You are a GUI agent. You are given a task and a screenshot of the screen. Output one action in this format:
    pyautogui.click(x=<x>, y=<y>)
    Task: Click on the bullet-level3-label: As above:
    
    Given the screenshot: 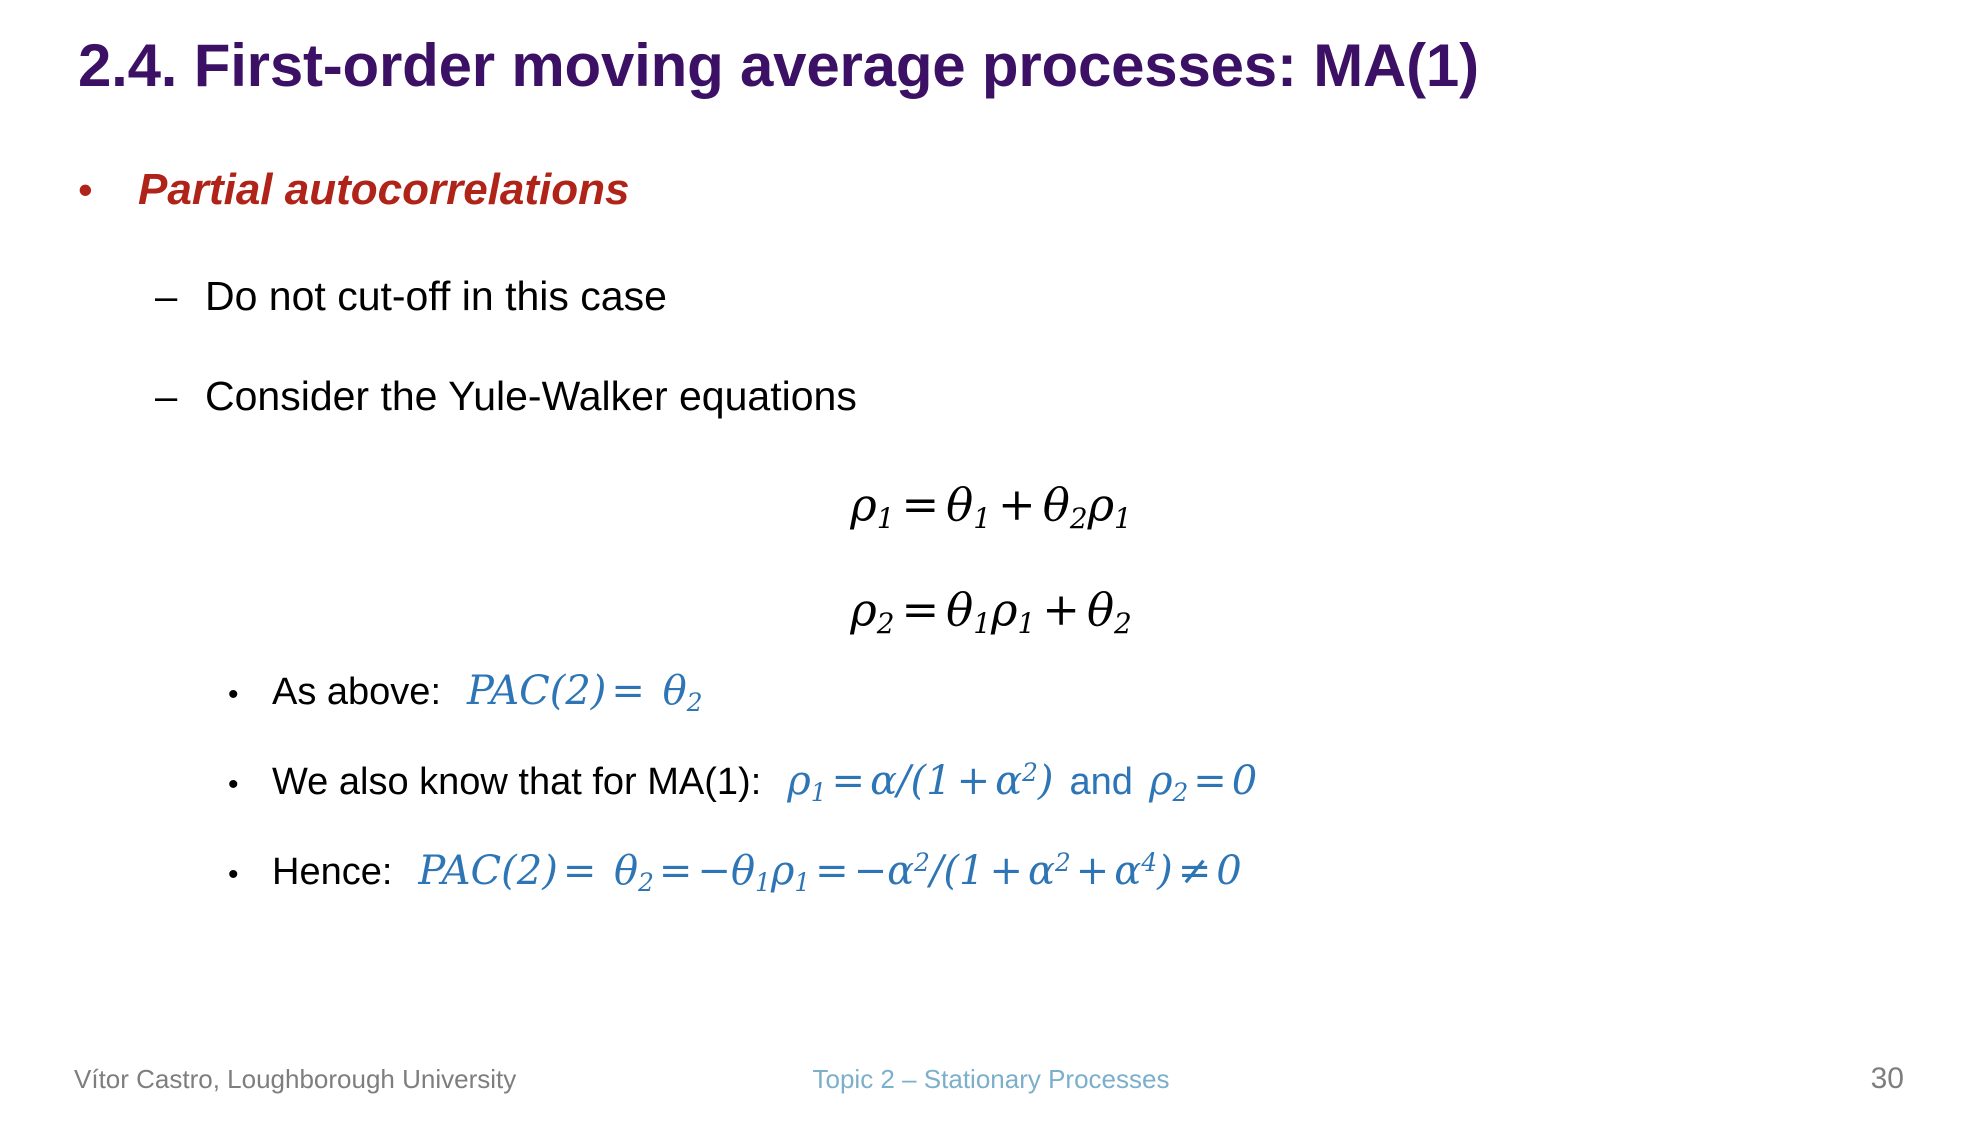 What is the action you would take?
    pyautogui.click(x=356, y=692)
    